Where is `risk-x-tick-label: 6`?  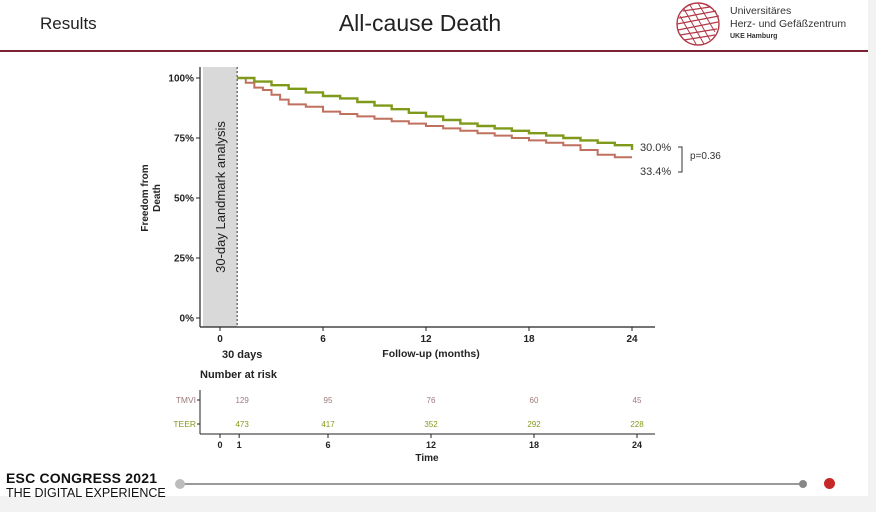
risk-x-tick-label: 6 is located at coordinates (327, 445).